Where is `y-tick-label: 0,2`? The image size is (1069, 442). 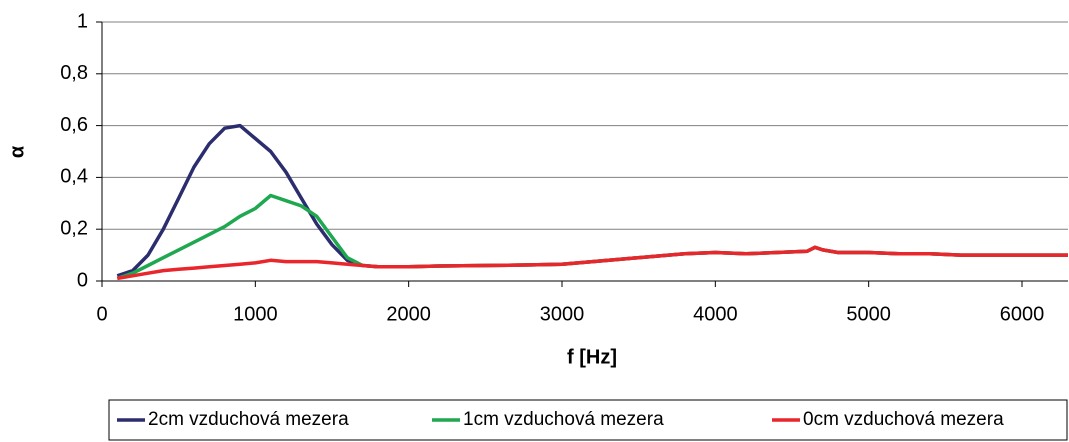 y-tick-label: 0,2 is located at coordinates (74, 228).